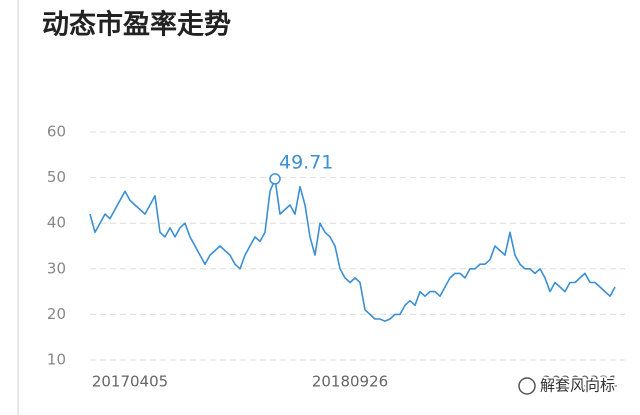 The image size is (640, 415). I want to click on x-tick-label: 20170405, so click(130, 382).